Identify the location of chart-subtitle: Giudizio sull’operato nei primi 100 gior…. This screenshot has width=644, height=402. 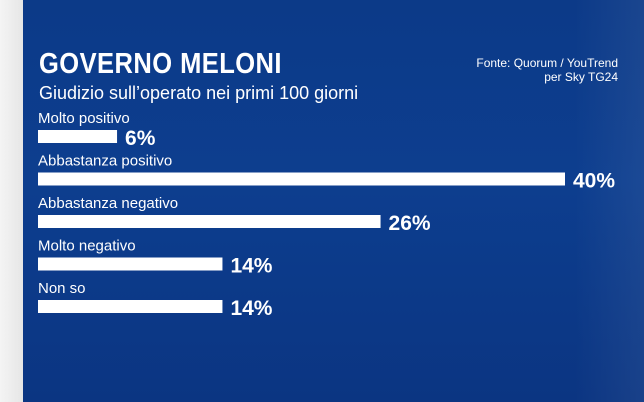
(199, 93).